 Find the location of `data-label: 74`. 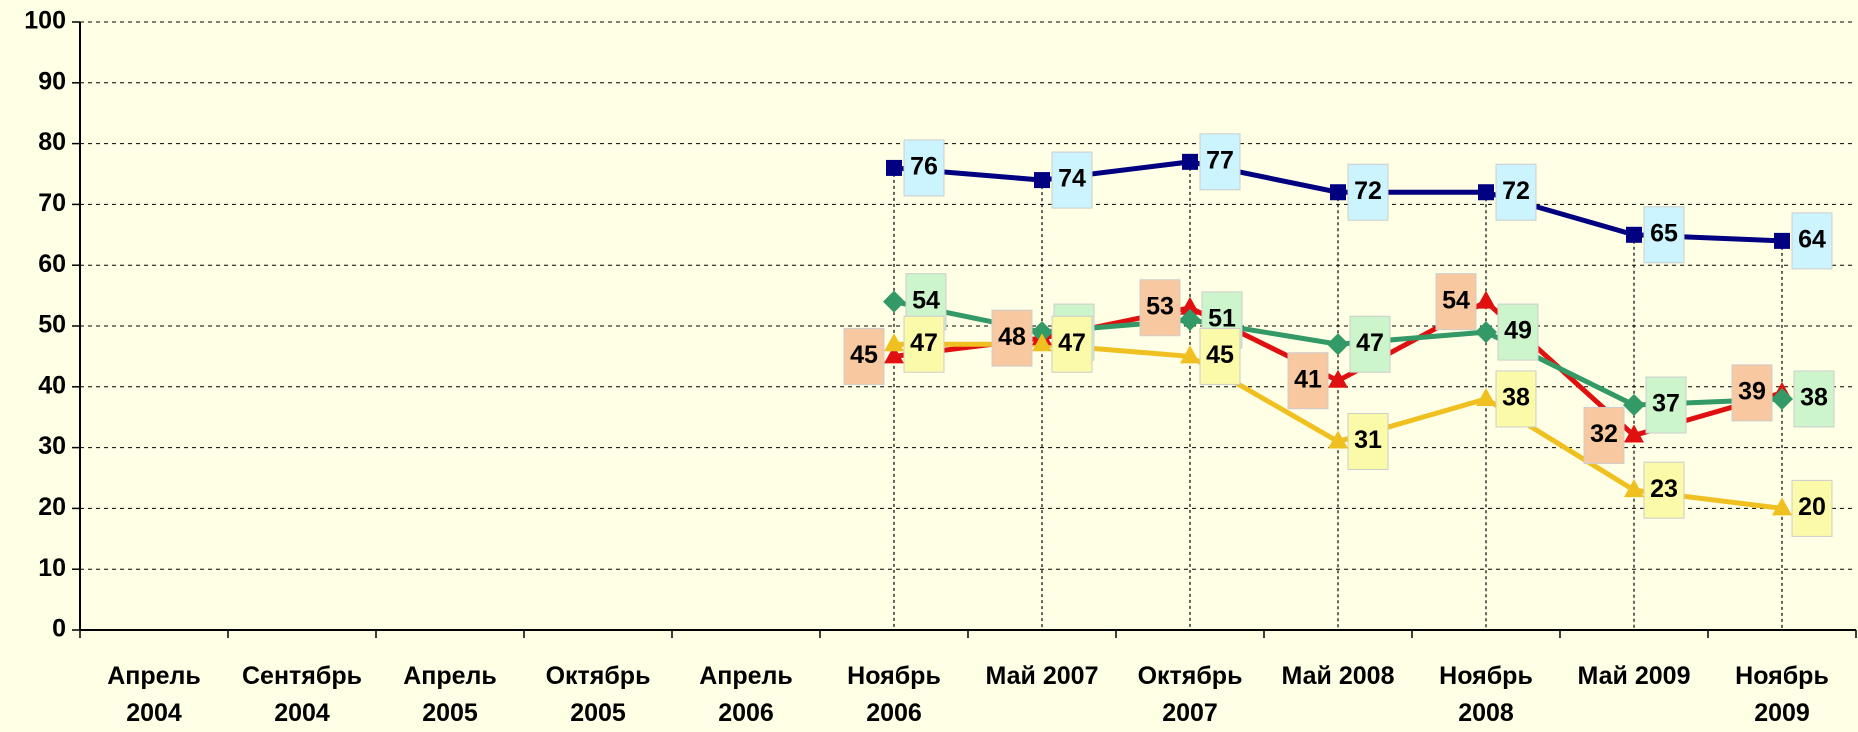

data-label: 74 is located at coordinates (1072, 179).